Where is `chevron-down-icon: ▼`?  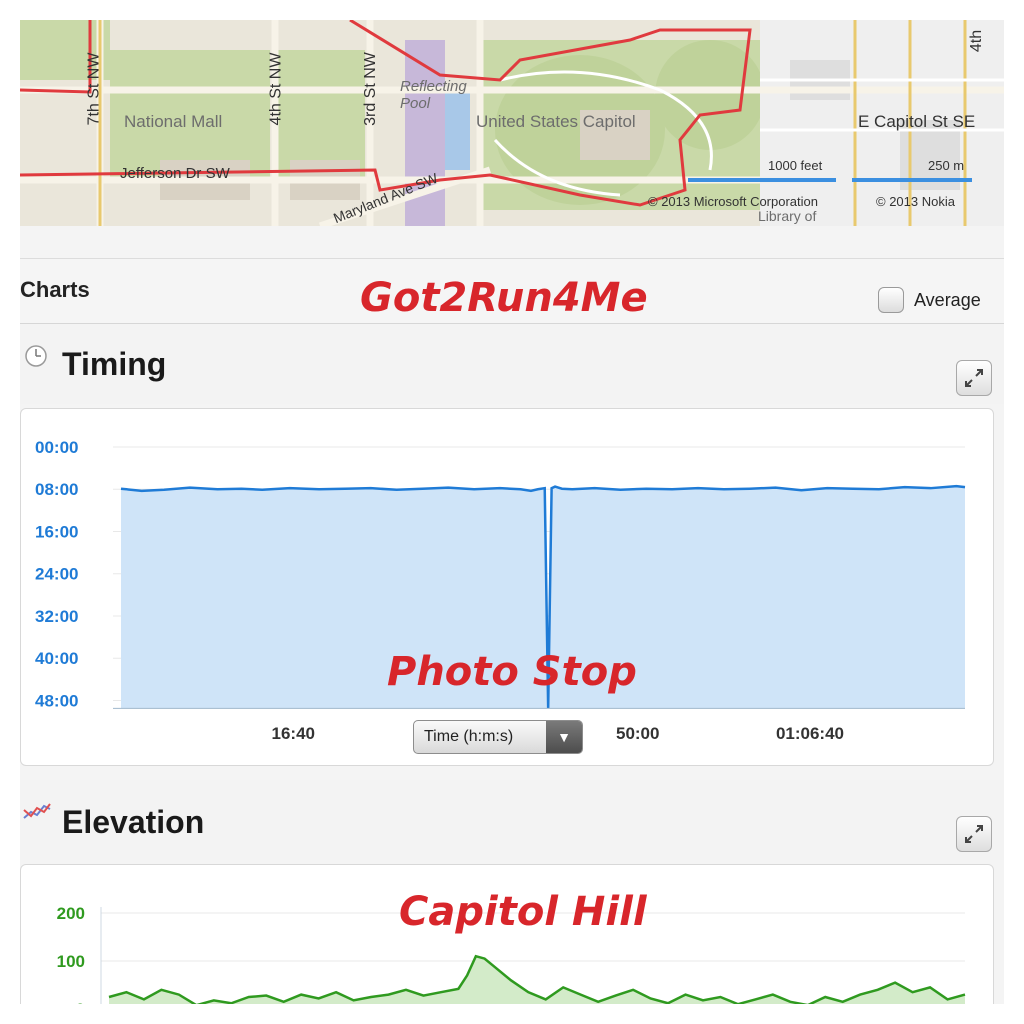 chevron-down-icon: ▼ is located at coordinates (564, 737).